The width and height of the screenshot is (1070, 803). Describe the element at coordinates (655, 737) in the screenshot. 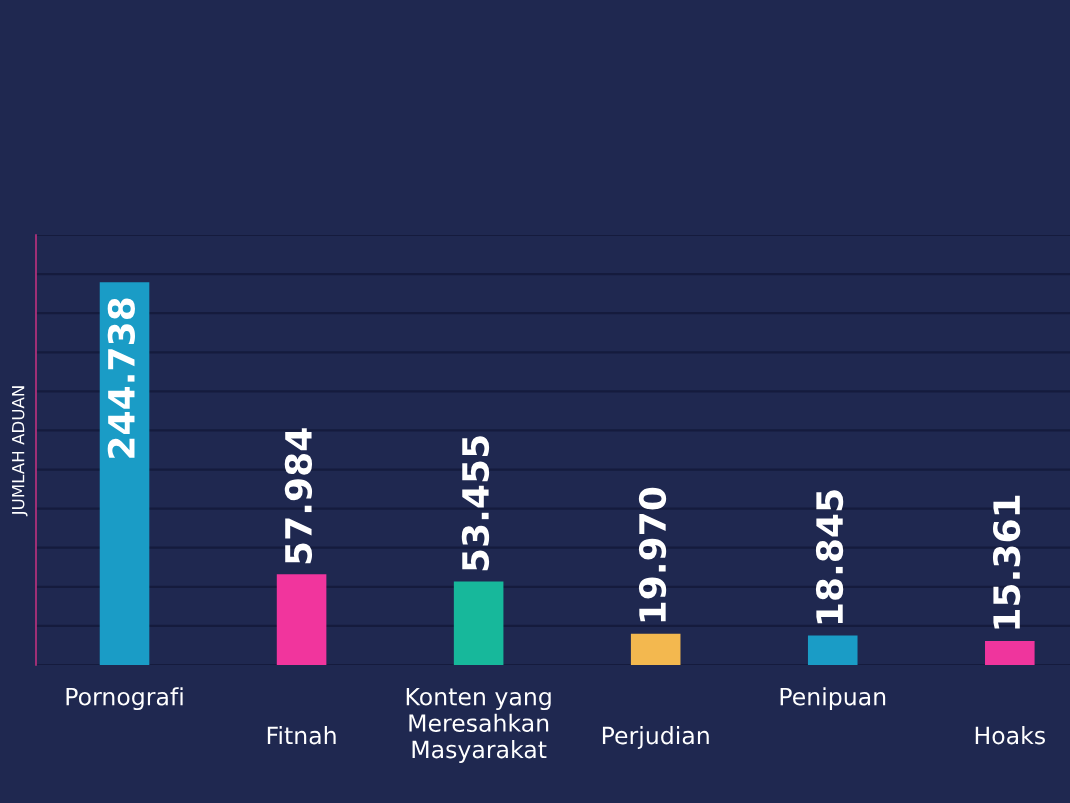

I see `x-tick-label: Perjudian` at that location.